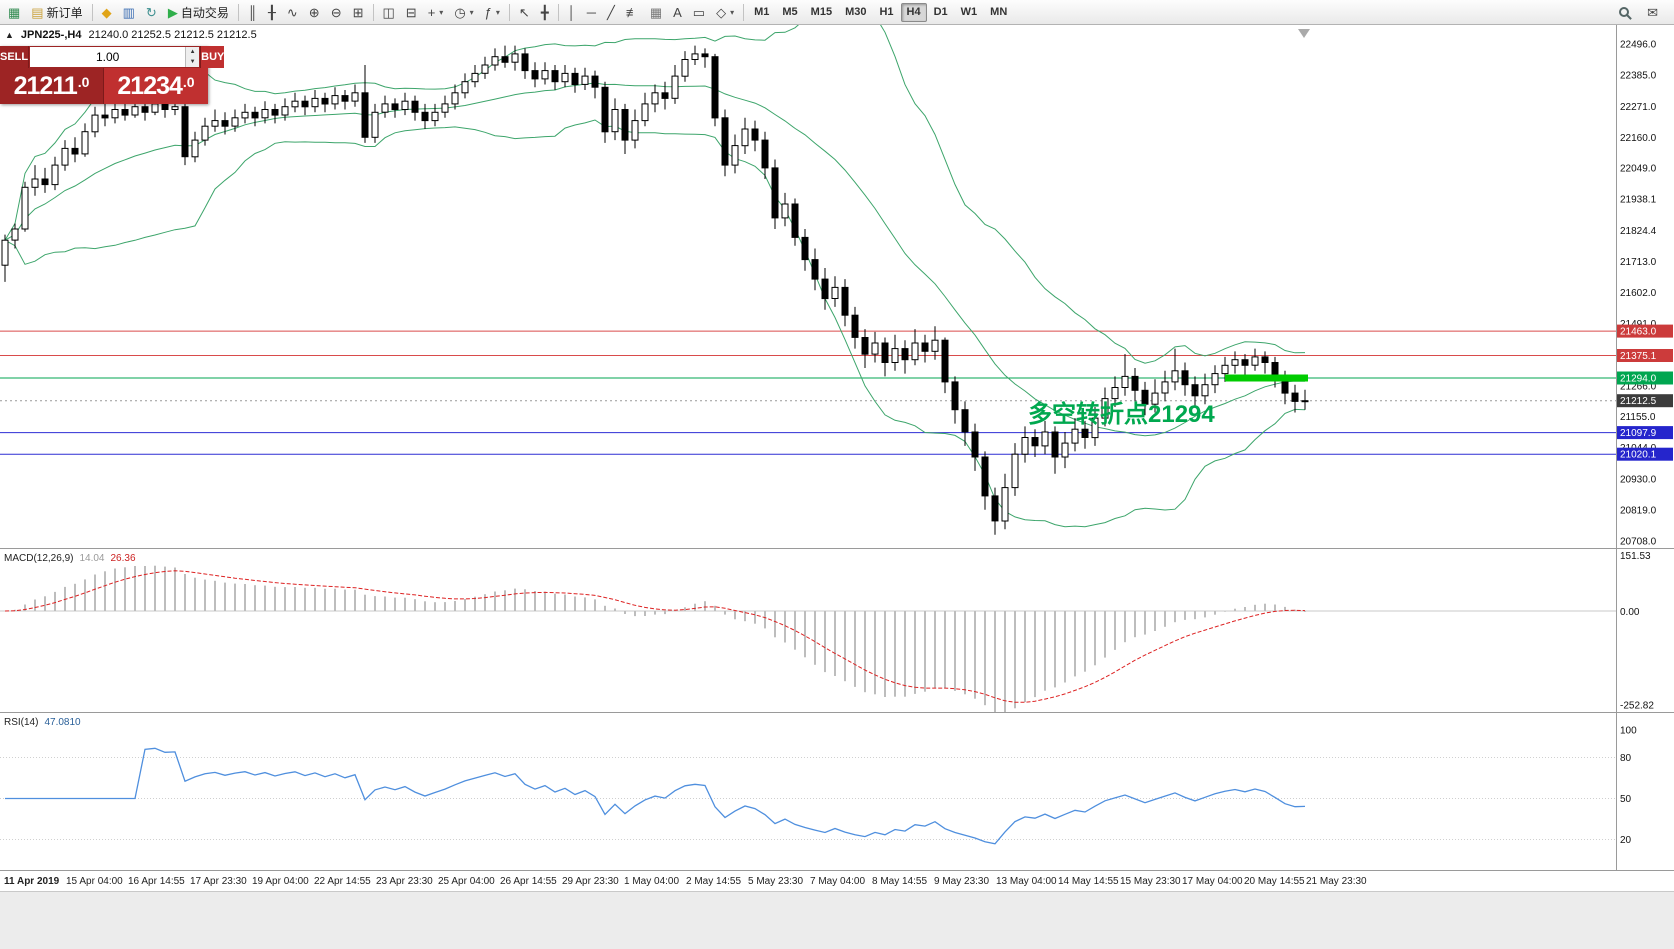  What do you see at coordinates (1626, 840) in the screenshot?
I see `svg-text: 20` at bounding box center [1626, 840].